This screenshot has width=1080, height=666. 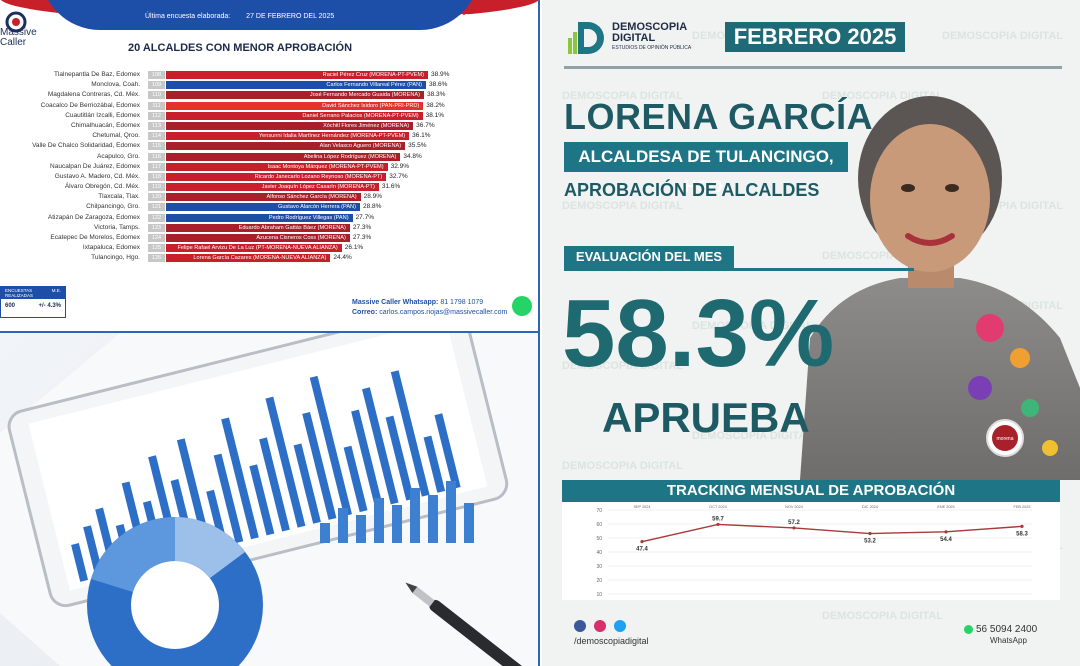 What do you see at coordinates (116, 136) in the screenshot?
I see `municipality-label: Chetumal, Qroo.` at bounding box center [116, 136].